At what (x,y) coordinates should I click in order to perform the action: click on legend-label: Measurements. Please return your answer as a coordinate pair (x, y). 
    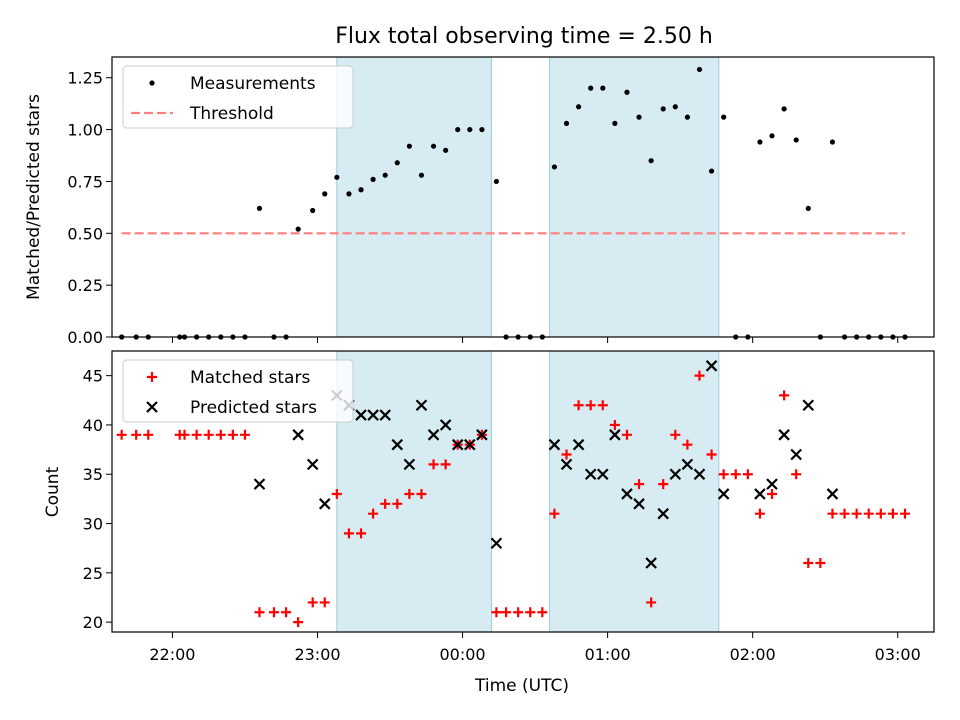
    Looking at the image, I should click on (253, 84).